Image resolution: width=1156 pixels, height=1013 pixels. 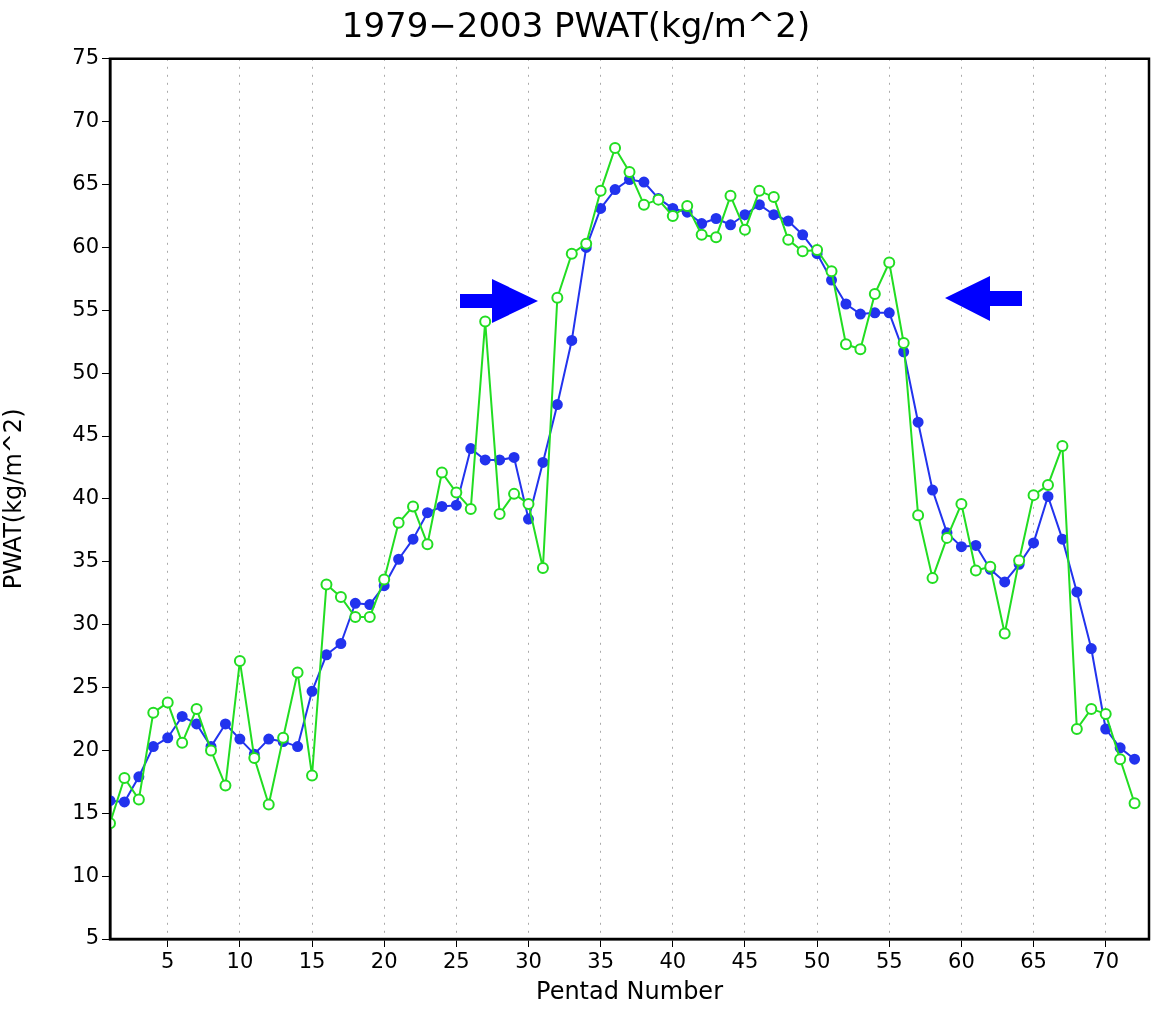 What do you see at coordinates (85, 371) in the screenshot?
I see `y-tick-label: 50` at bounding box center [85, 371].